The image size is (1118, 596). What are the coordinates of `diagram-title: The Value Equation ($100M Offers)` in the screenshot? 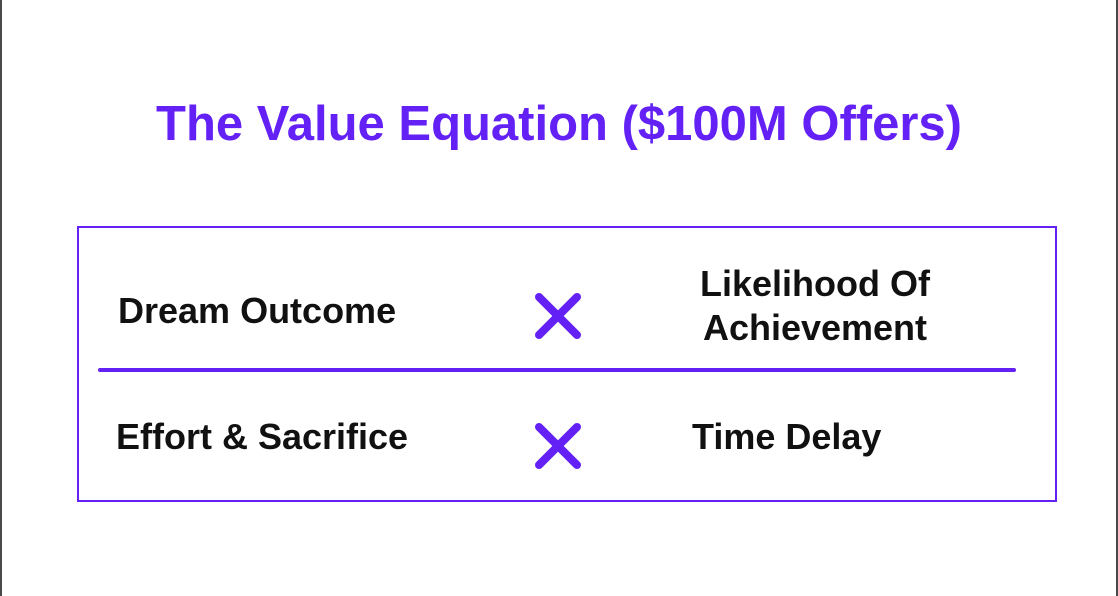 It's located at (559, 124).